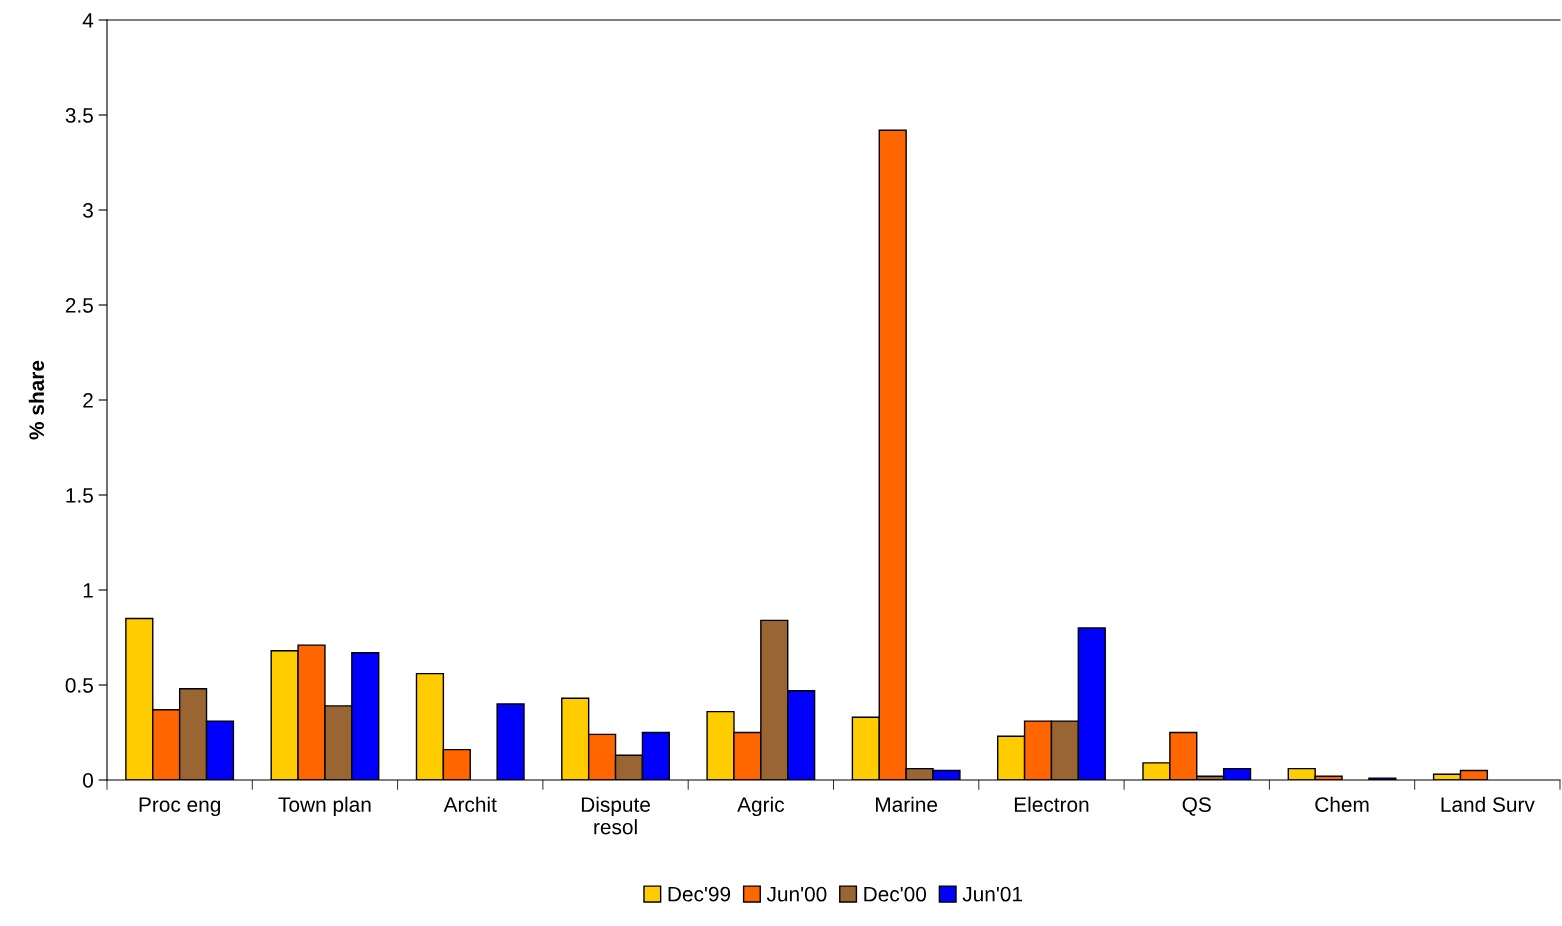  Describe the element at coordinates (79, 685) in the screenshot. I see `y-tick-label: 0.5` at that location.